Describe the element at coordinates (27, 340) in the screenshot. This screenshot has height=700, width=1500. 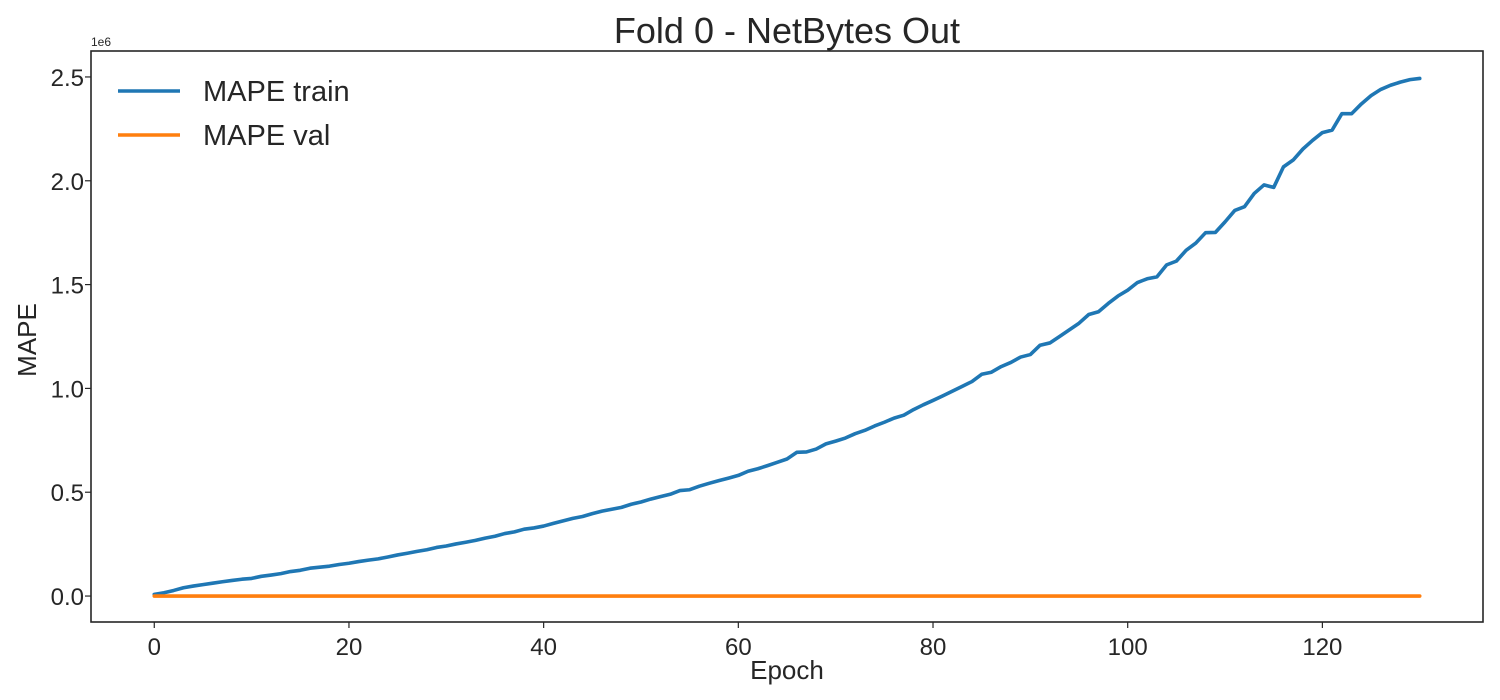
I see `y-axis-label: MAPE` at that location.